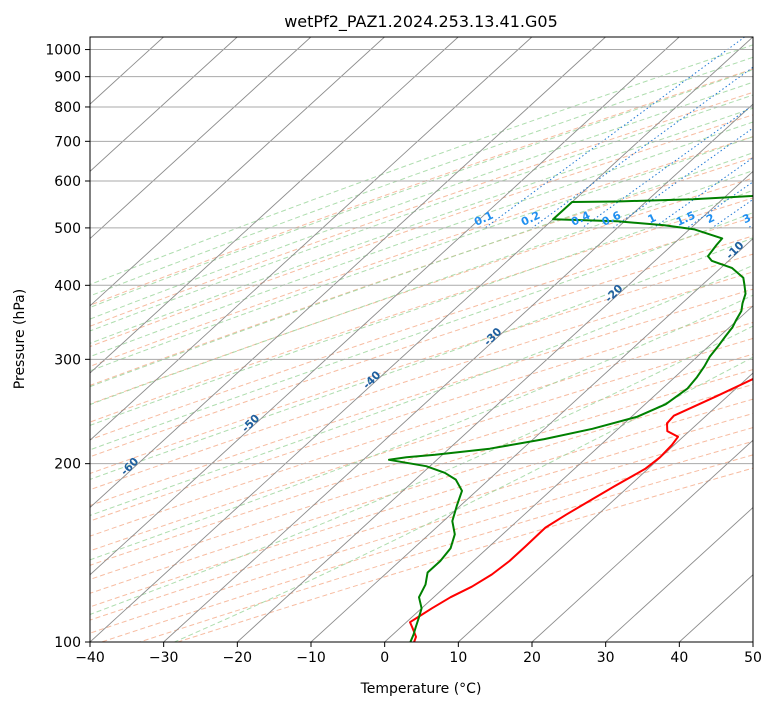 This screenshot has height=712, width=775. What do you see at coordinates (606, 658) in the screenshot?
I see `x-tick-label: 30` at bounding box center [606, 658].